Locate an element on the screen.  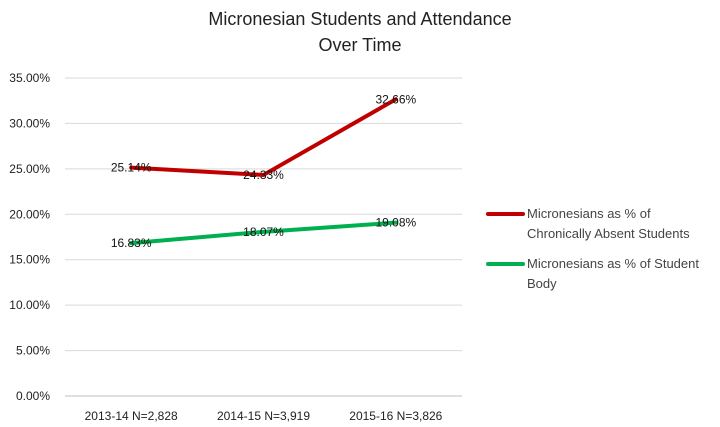
y-tick-label: 5.00% is located at coordinates (33, 351).